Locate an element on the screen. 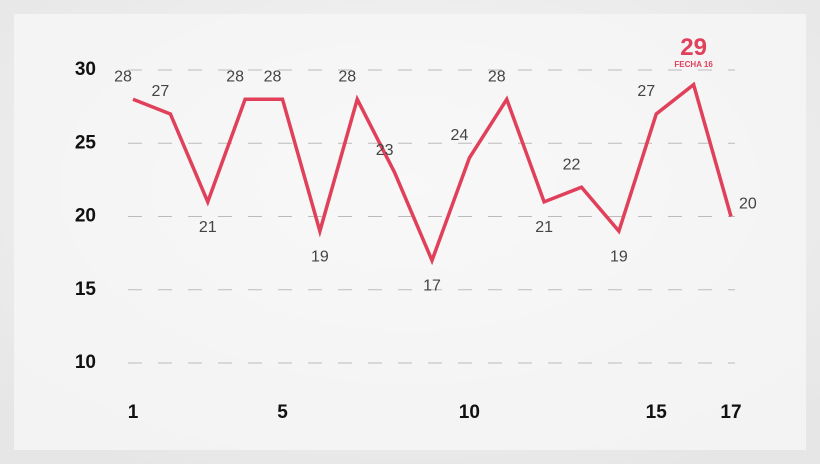 The width and height of the screenshot is (820, 464). value-label-highlight: 29 is located at coordinates (693, 47).